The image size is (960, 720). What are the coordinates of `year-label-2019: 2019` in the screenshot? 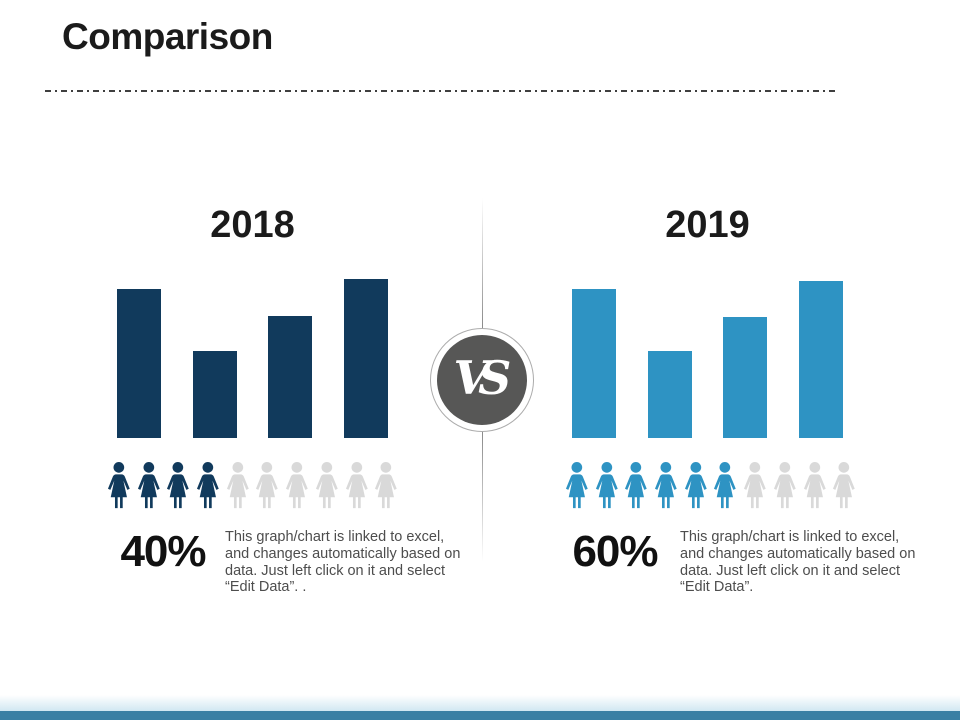 It's located at (707, 225).